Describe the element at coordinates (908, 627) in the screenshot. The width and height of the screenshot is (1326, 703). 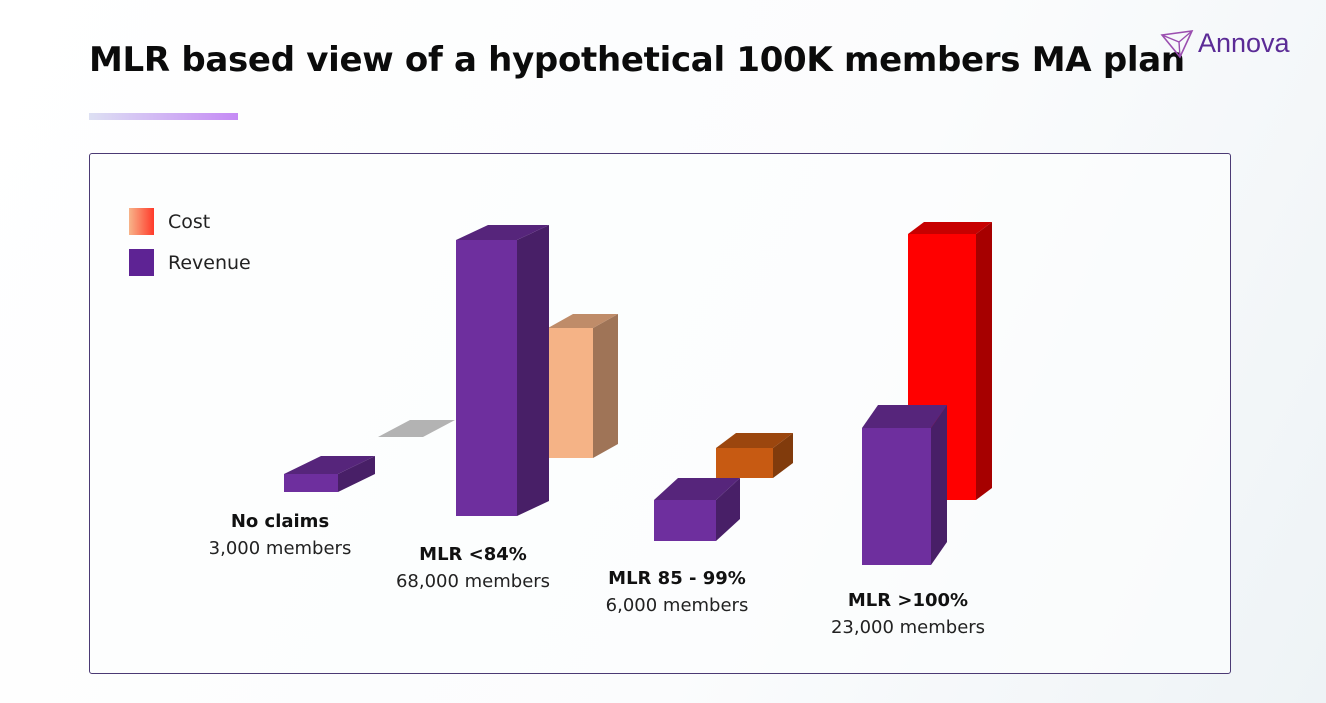
I see `category-members: 23,000 members` at that location.